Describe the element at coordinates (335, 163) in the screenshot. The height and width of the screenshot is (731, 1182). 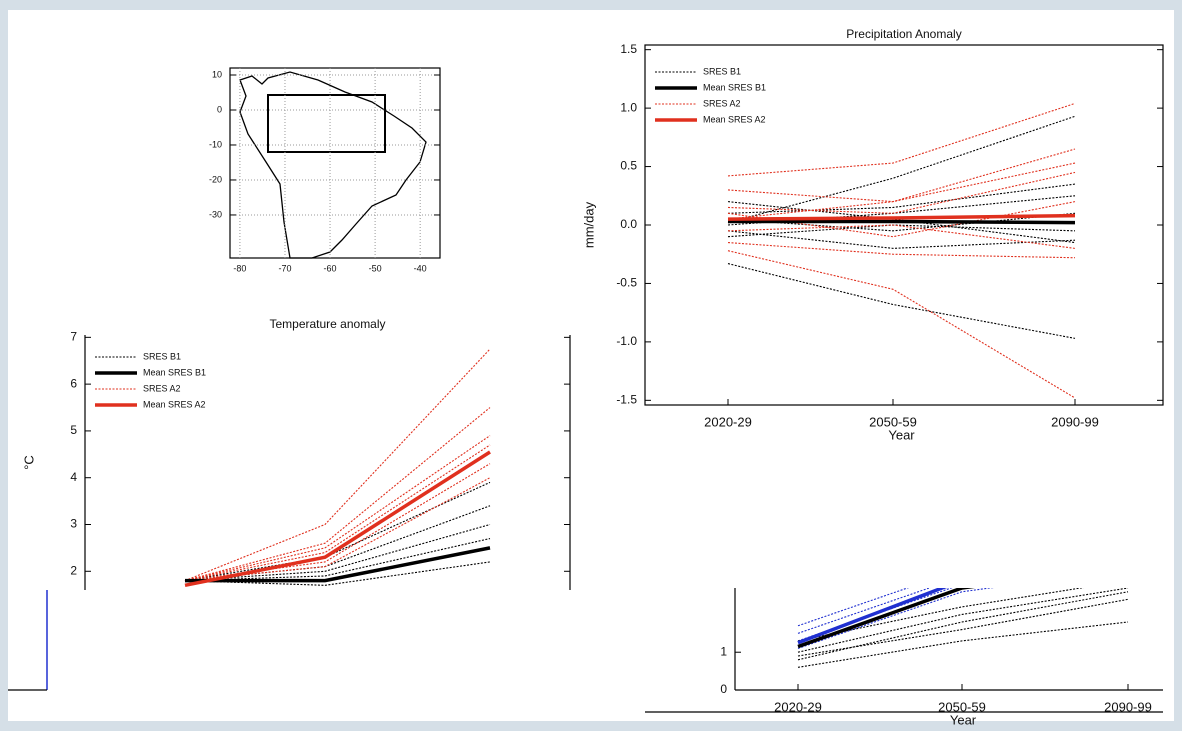
I see `plot-frame` at that location.